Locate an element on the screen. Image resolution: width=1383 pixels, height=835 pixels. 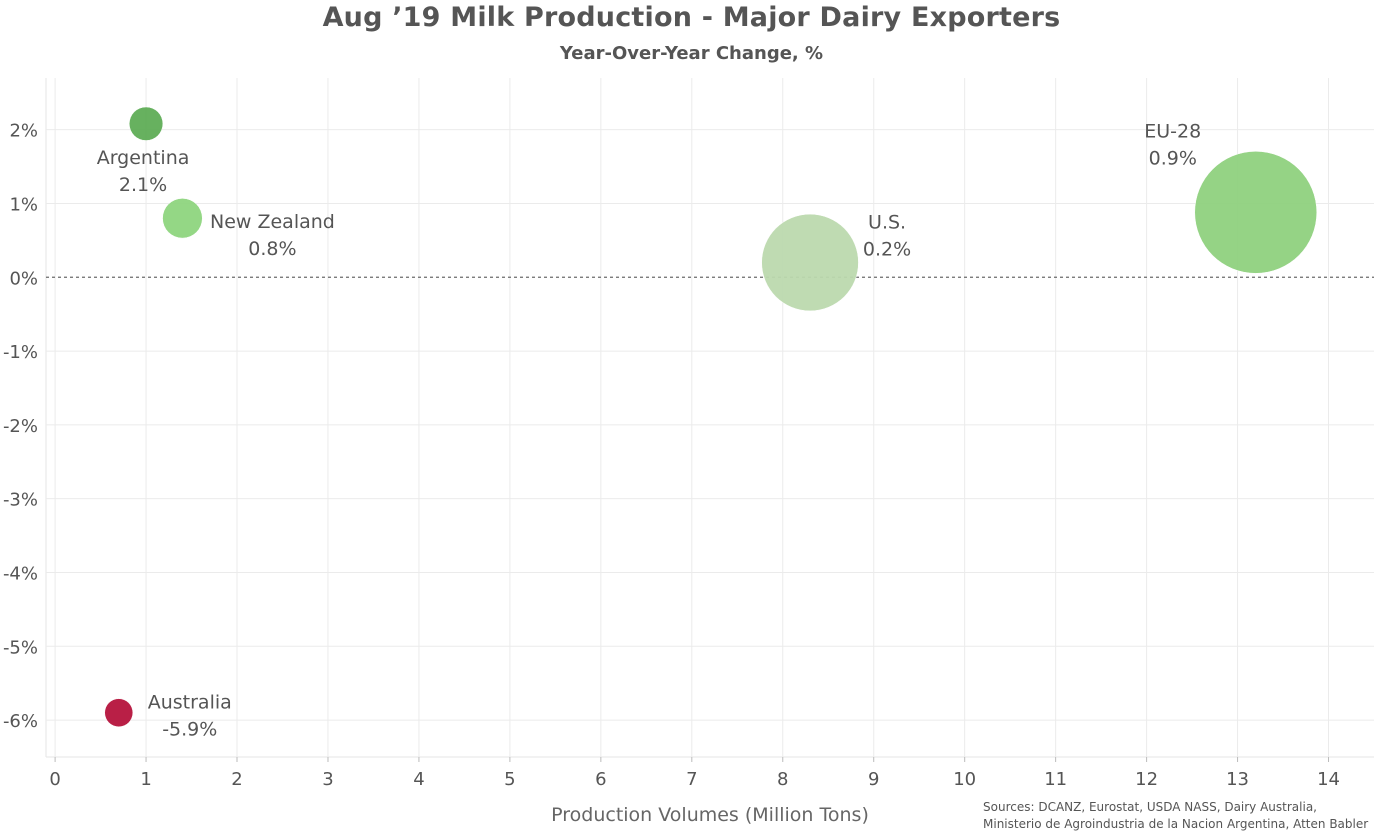
y-tick-label: -4% is located at coordinates (20, 573).